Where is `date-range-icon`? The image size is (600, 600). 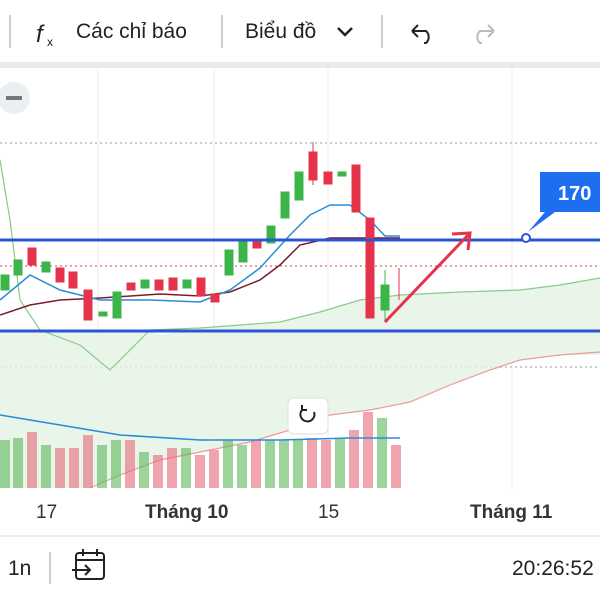 date-range-icon is located at coordinates (88, 564).